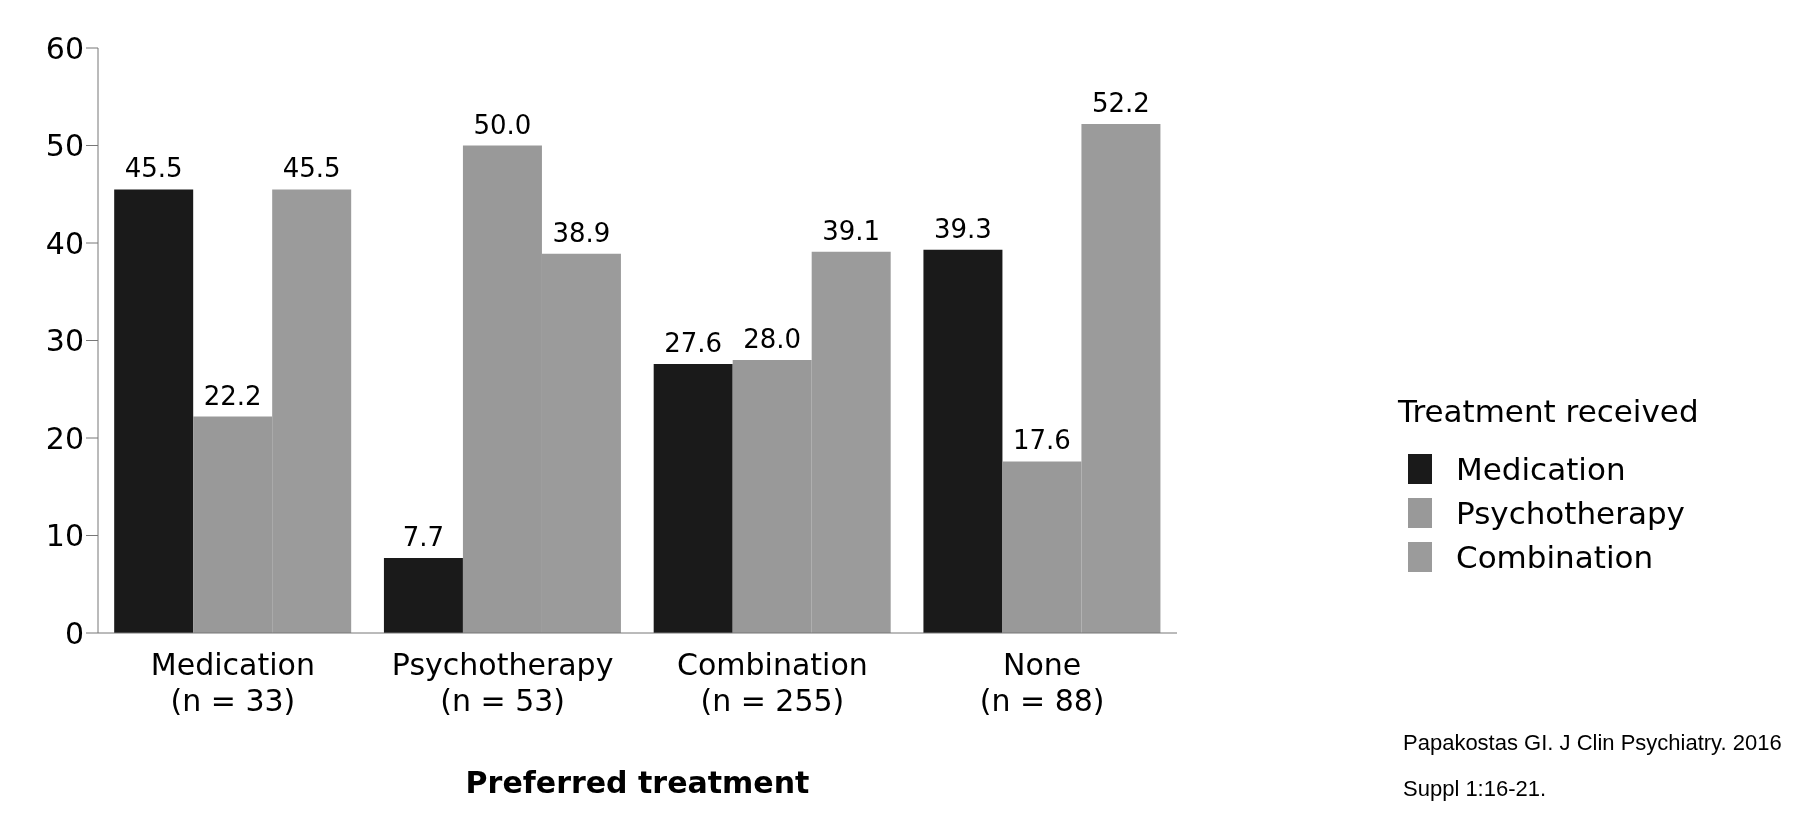  I want to click on data-label: 7.7, so click(423, 536).